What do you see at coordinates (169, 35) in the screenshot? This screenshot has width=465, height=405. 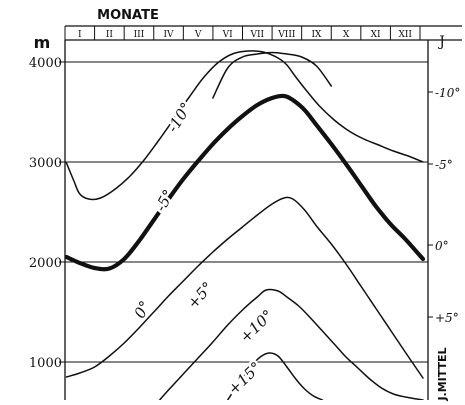 I see `month-label: IV` at bounding box center [169, 35].